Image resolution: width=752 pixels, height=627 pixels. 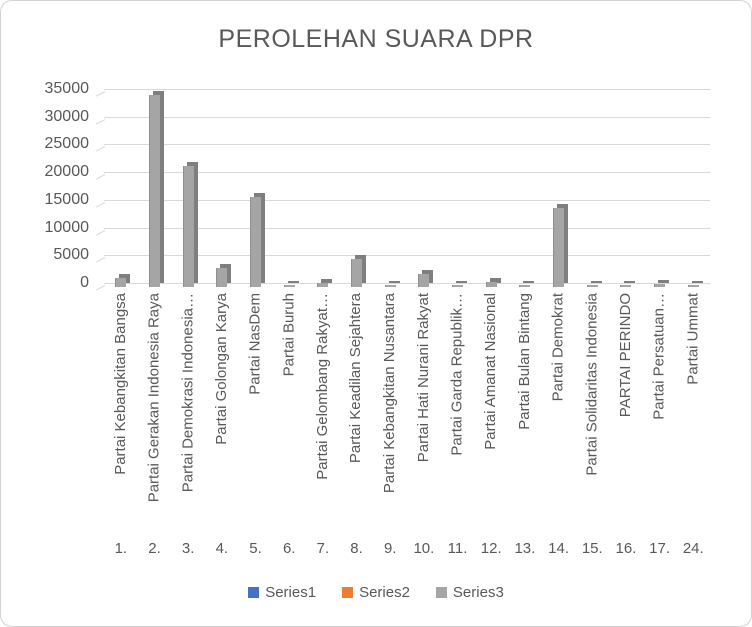 I want to click on y-tick-label: 0, so click(x=84, y=282).